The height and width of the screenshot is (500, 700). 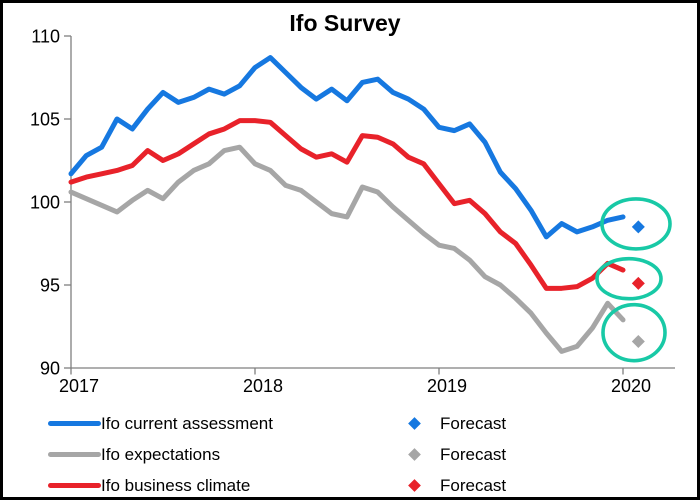 I want to click on y-tick-label-105: 105, so click(x=45, y=120).